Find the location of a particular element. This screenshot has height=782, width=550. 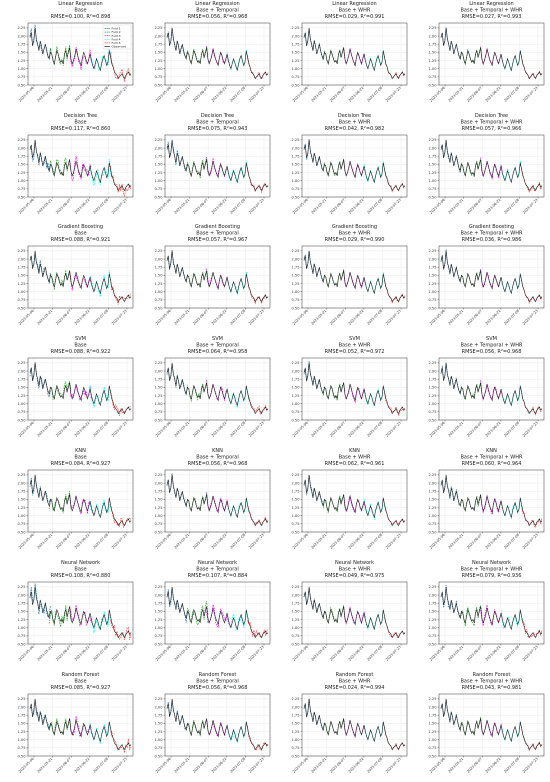

subplot-title-variant: Base + WHR is located at coordinates (355, 234).